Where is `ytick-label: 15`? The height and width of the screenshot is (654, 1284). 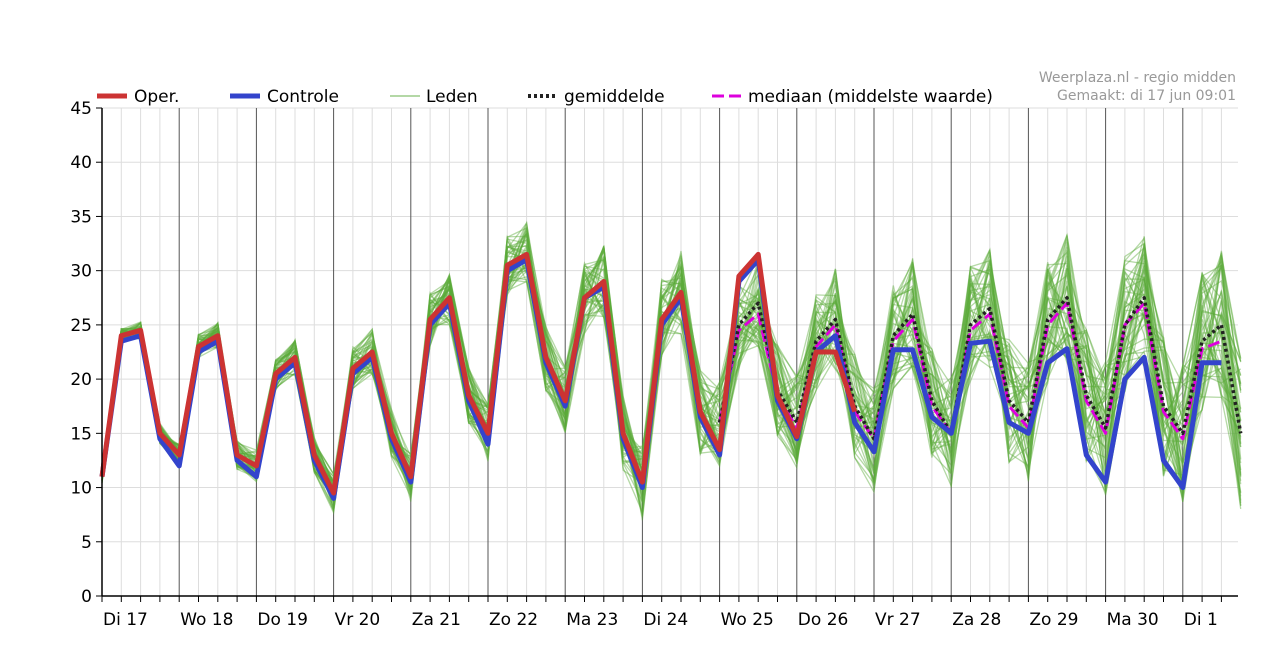
ytick-label: 15 is located at coordinates (81, 434).